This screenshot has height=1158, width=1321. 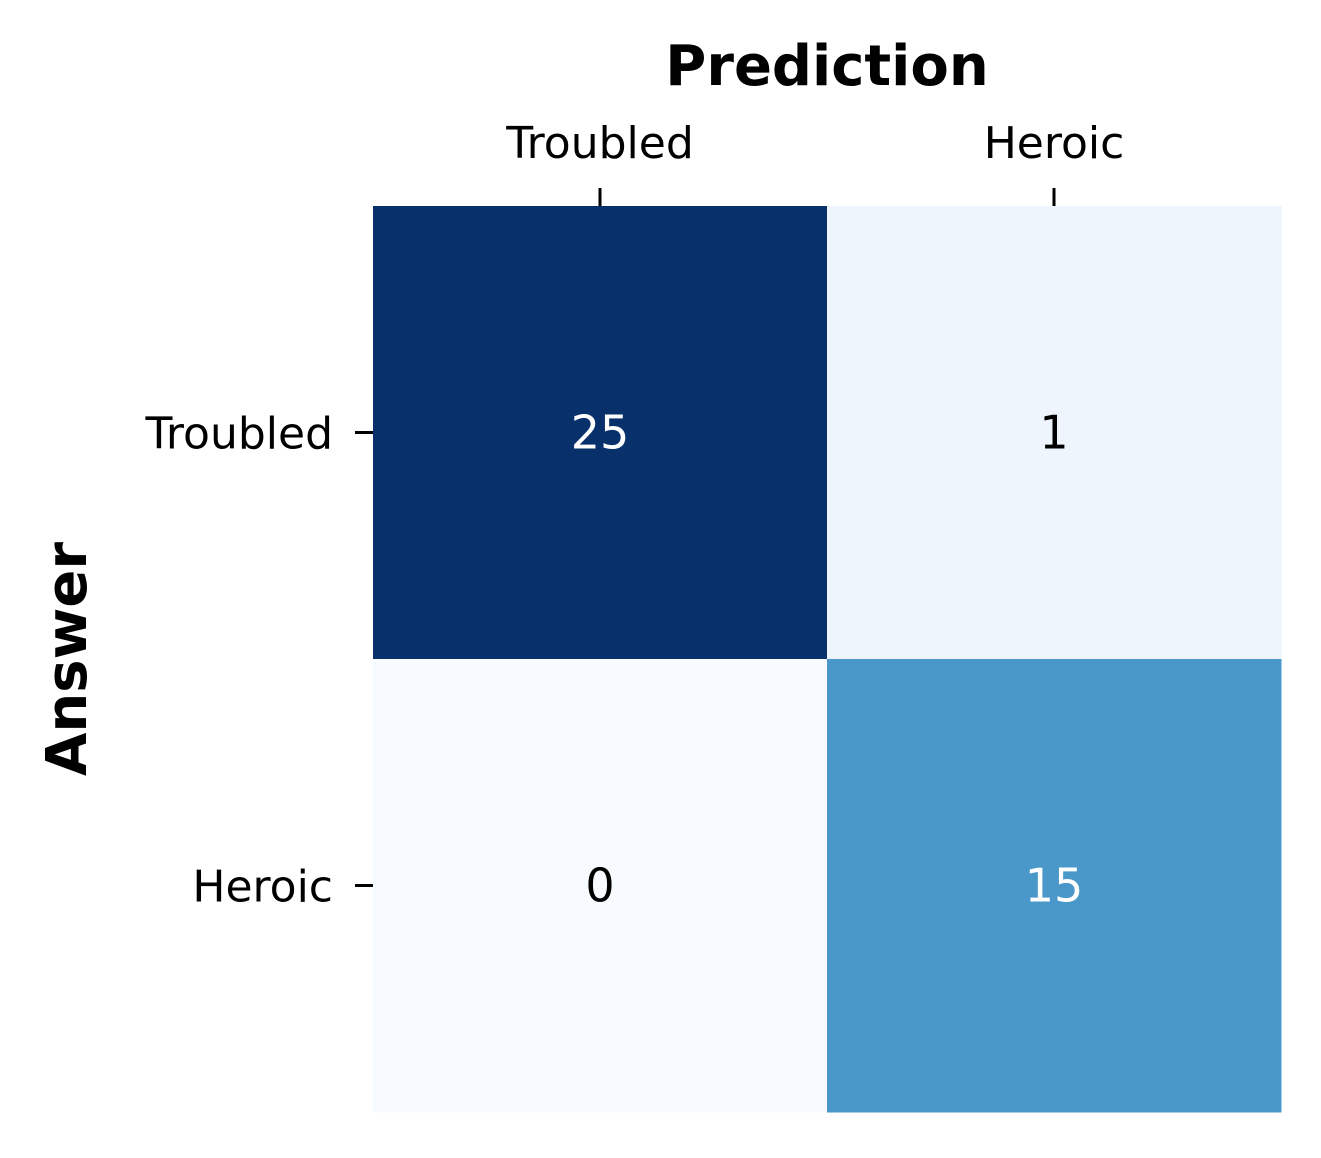 I want to click on y-tick-label-1: Heroic, so click(x=262, y=887).